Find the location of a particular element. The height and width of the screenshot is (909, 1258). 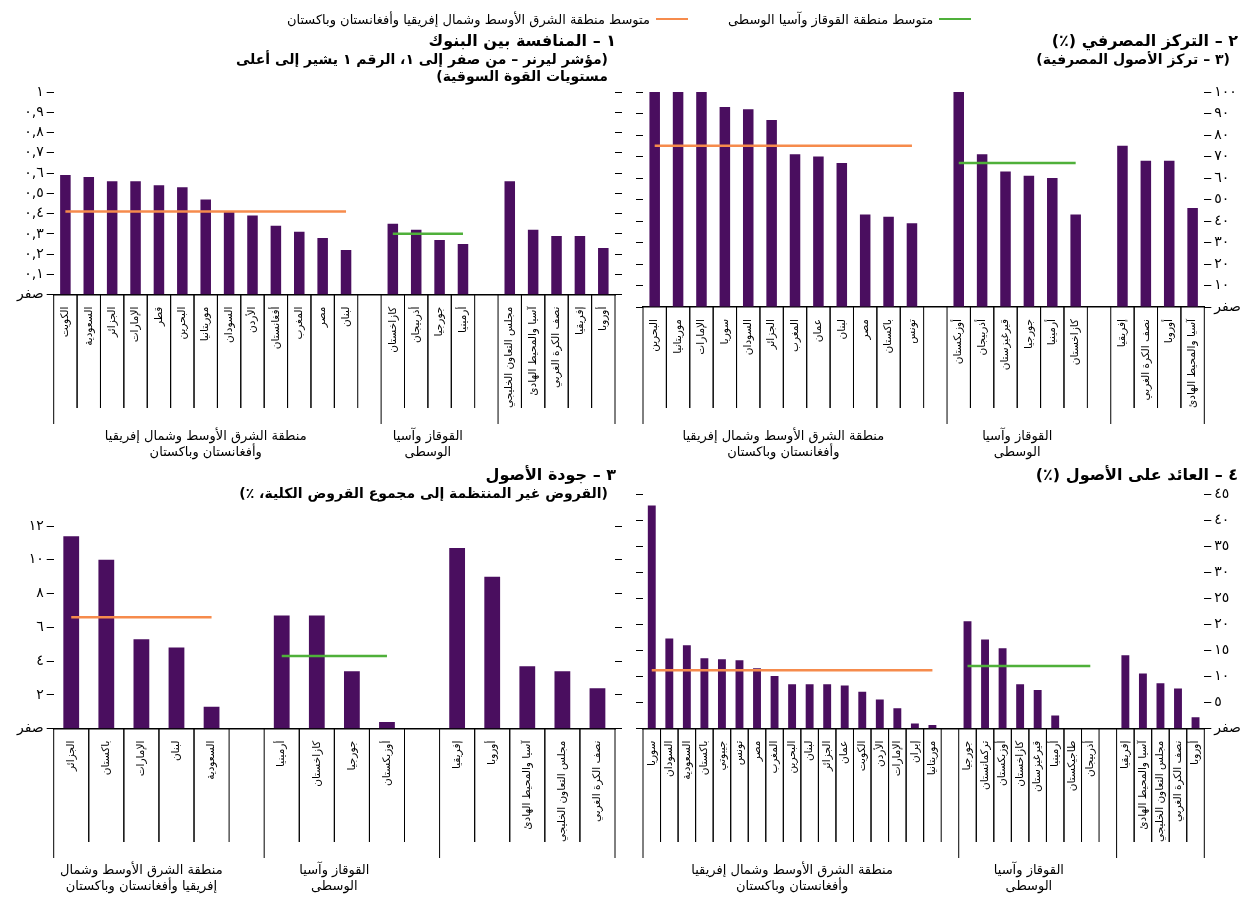

chart-subtitle: (٣ – تركز الأصول المصرفية) is located at coordinates (1133, 59).